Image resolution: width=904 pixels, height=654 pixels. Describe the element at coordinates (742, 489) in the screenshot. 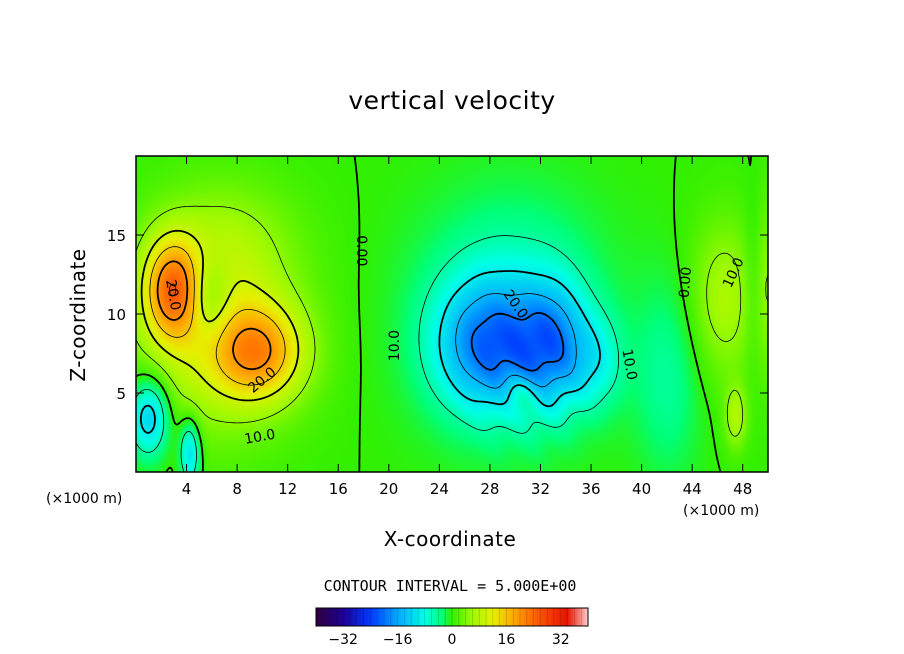

I see `x-tick-label: 48` at that location.